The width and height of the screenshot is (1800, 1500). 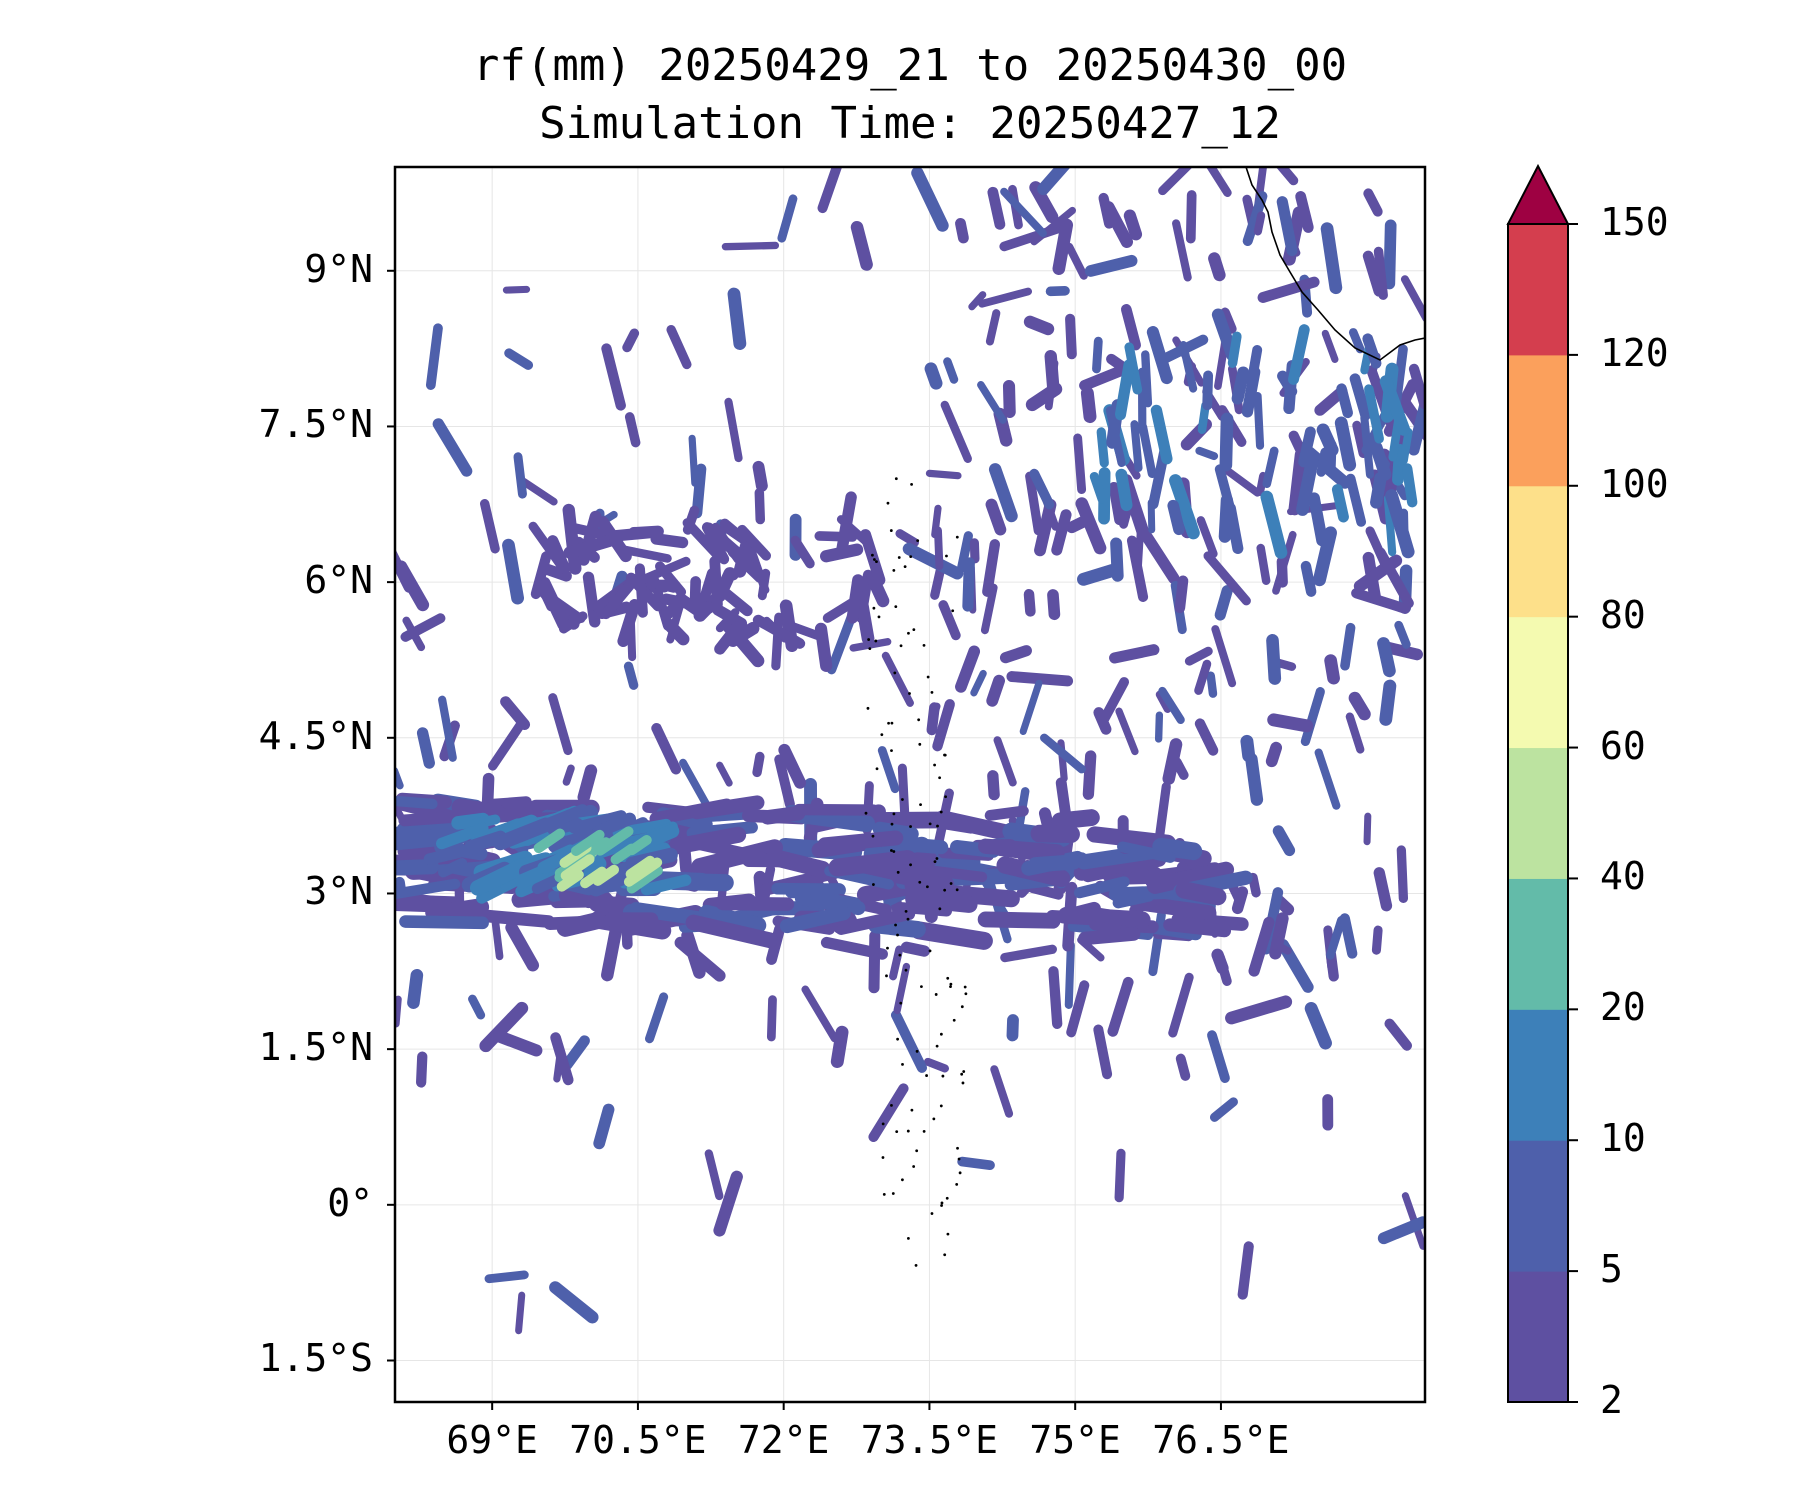 What do you see at coordinates (338, 891) in the screenshot?
I see `lat-tick-label: 3°N` at bounding box center [338, 891].